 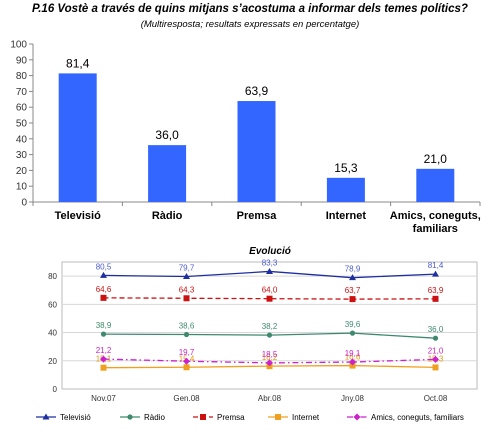 I want to click on bar-y-tick-label: 100, so click(x=18, y=45).